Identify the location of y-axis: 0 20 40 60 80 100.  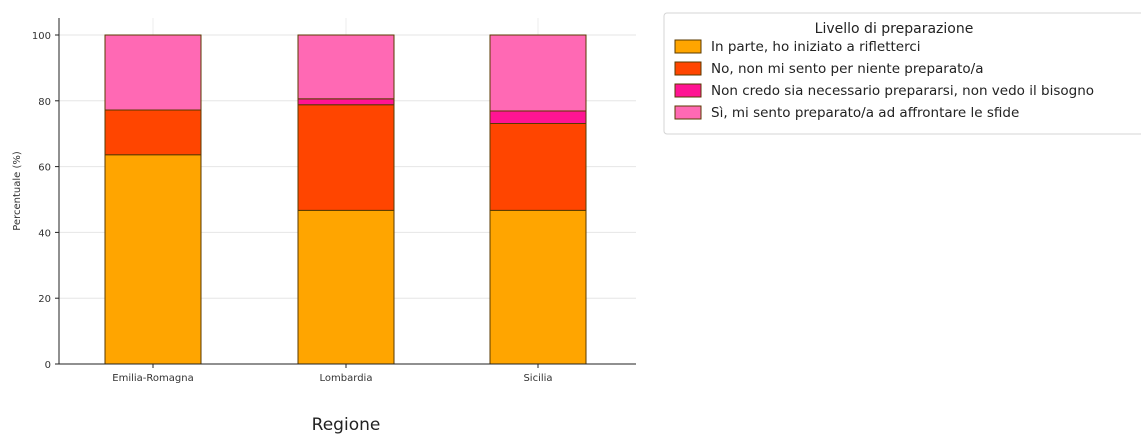
(46, 194).